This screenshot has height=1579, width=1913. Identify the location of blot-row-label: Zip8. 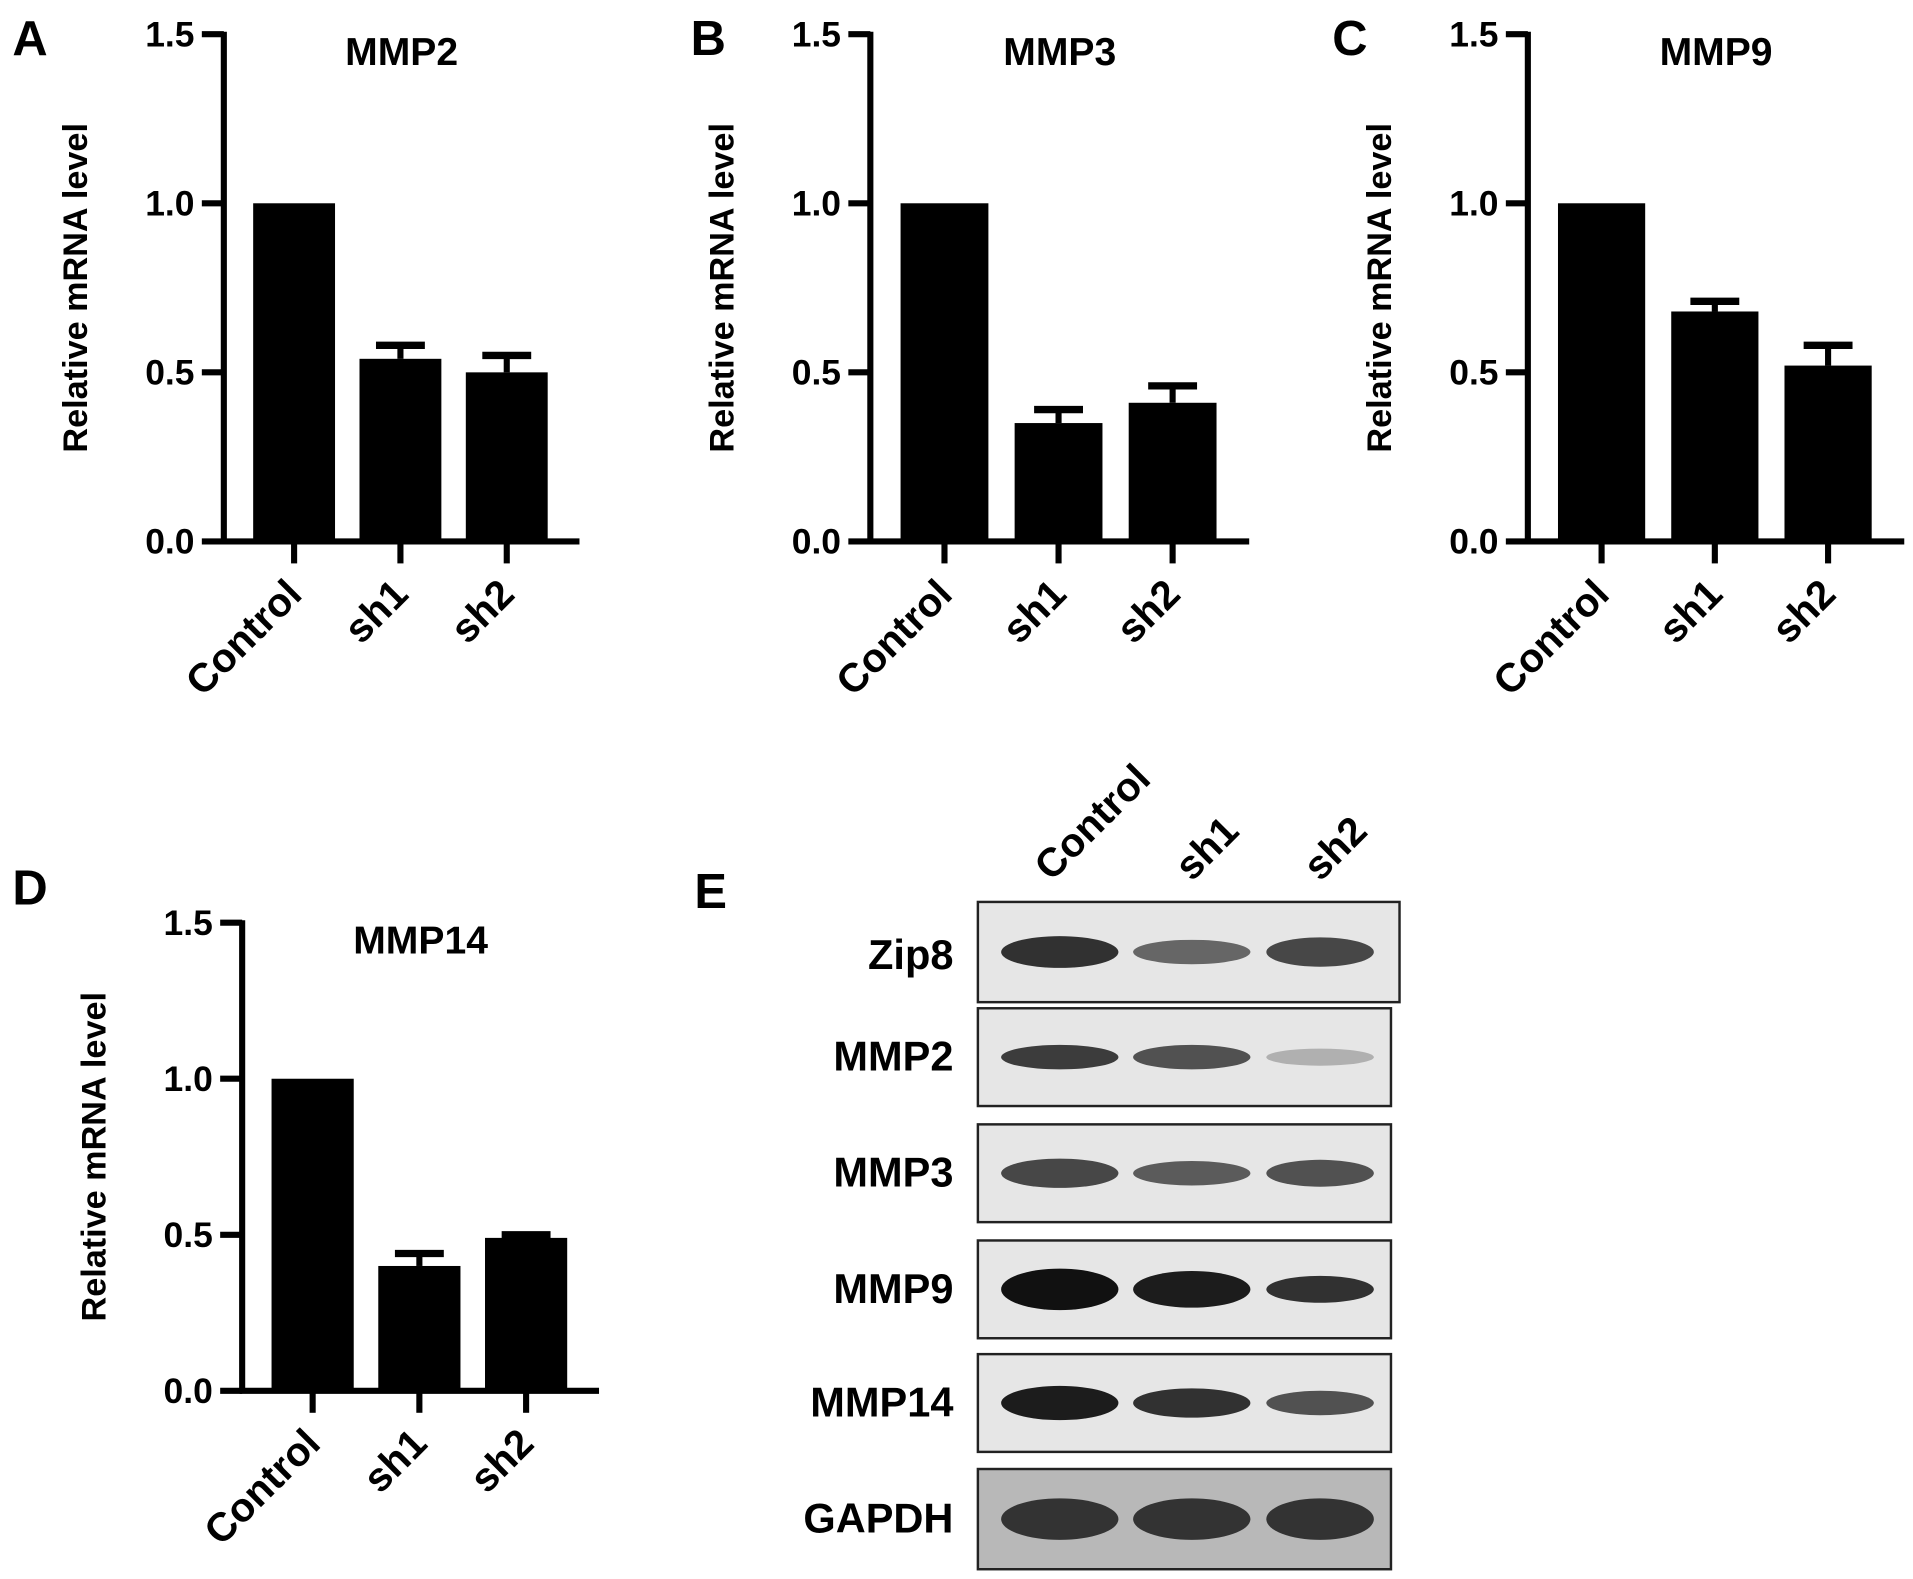
(910, 954).